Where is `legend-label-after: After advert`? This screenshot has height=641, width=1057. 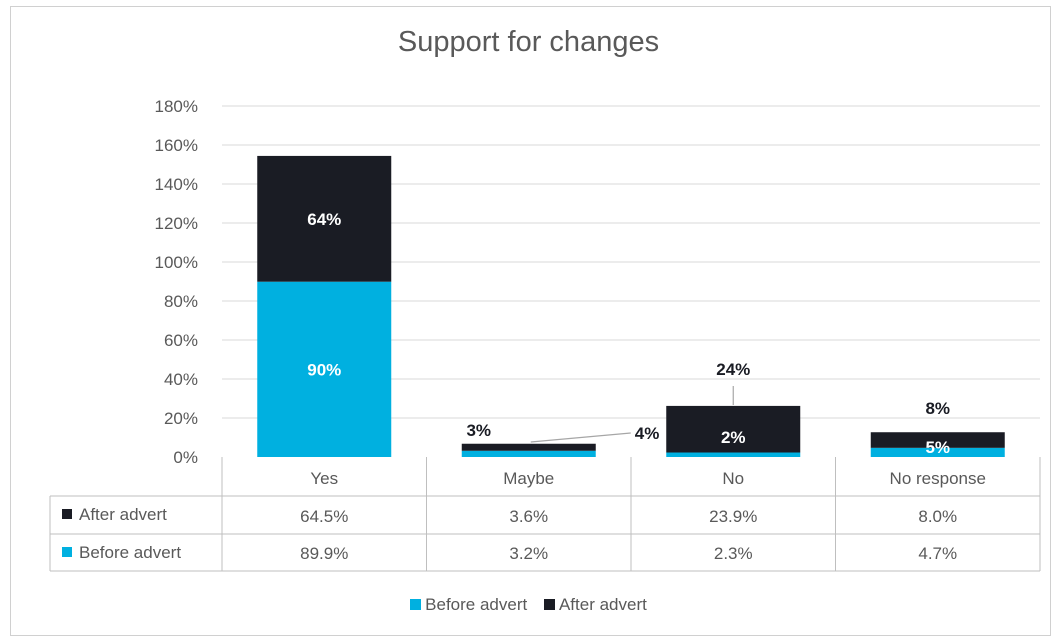
legend-label-after: After advert is located at coordinates (602, 604).